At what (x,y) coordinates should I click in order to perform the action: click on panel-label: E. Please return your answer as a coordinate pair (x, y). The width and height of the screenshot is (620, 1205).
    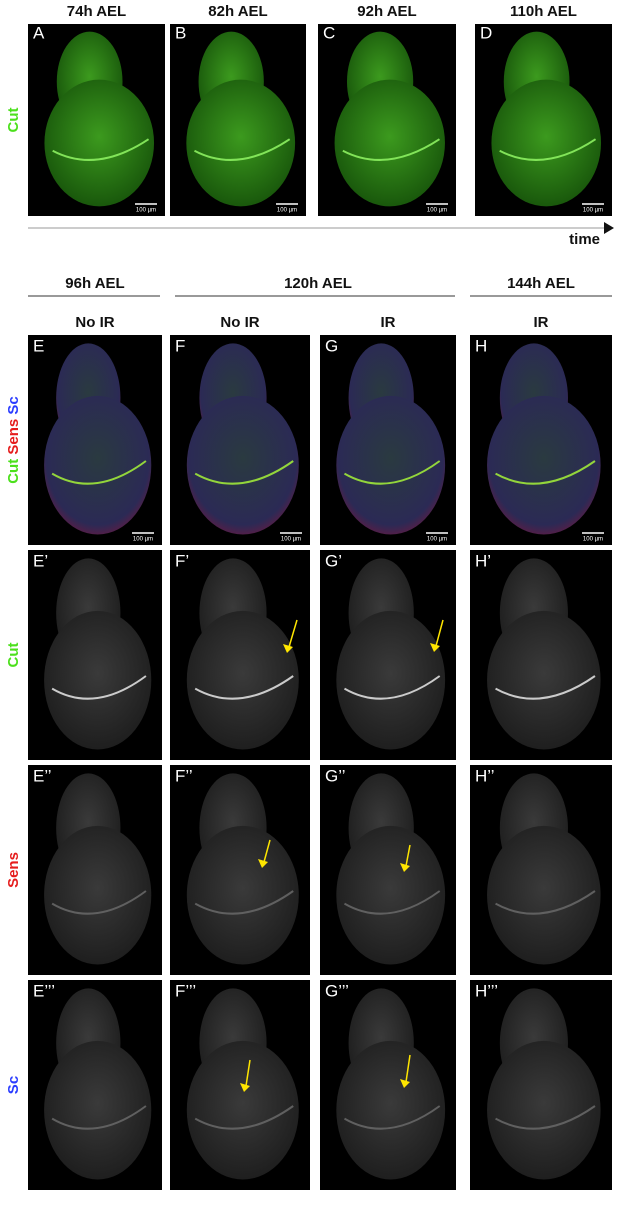
    Looking at the image, I should click on (38, 345).